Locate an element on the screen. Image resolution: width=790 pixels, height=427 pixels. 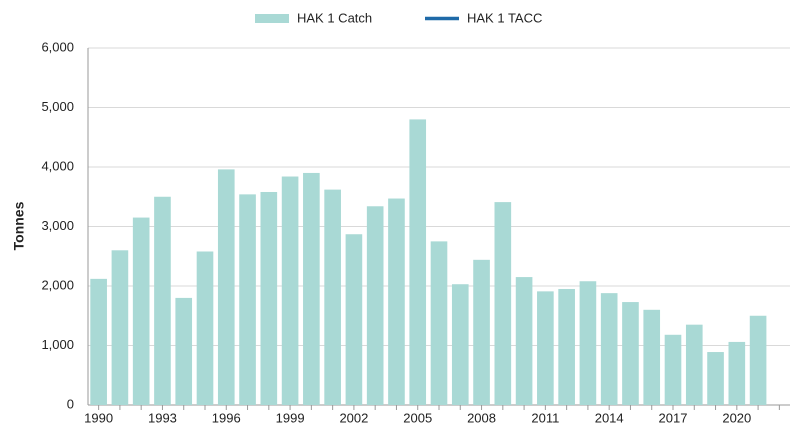
x-tick-label: 2017 is located at coordinates (673, 417).